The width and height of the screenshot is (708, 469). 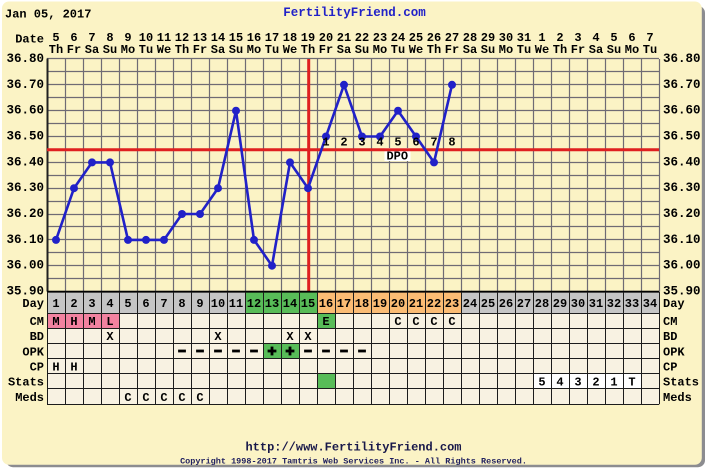 I want to click on svg-text: 36.50, so click(x=25, y=137).